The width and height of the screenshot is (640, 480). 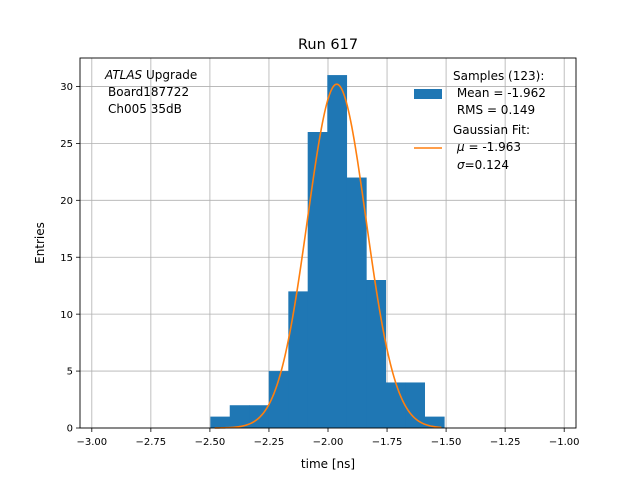 What do you see at coordinates (328, 442) in the screenshot?
I see `x-tick-label: −2.00` at bounding box center [328, 442].